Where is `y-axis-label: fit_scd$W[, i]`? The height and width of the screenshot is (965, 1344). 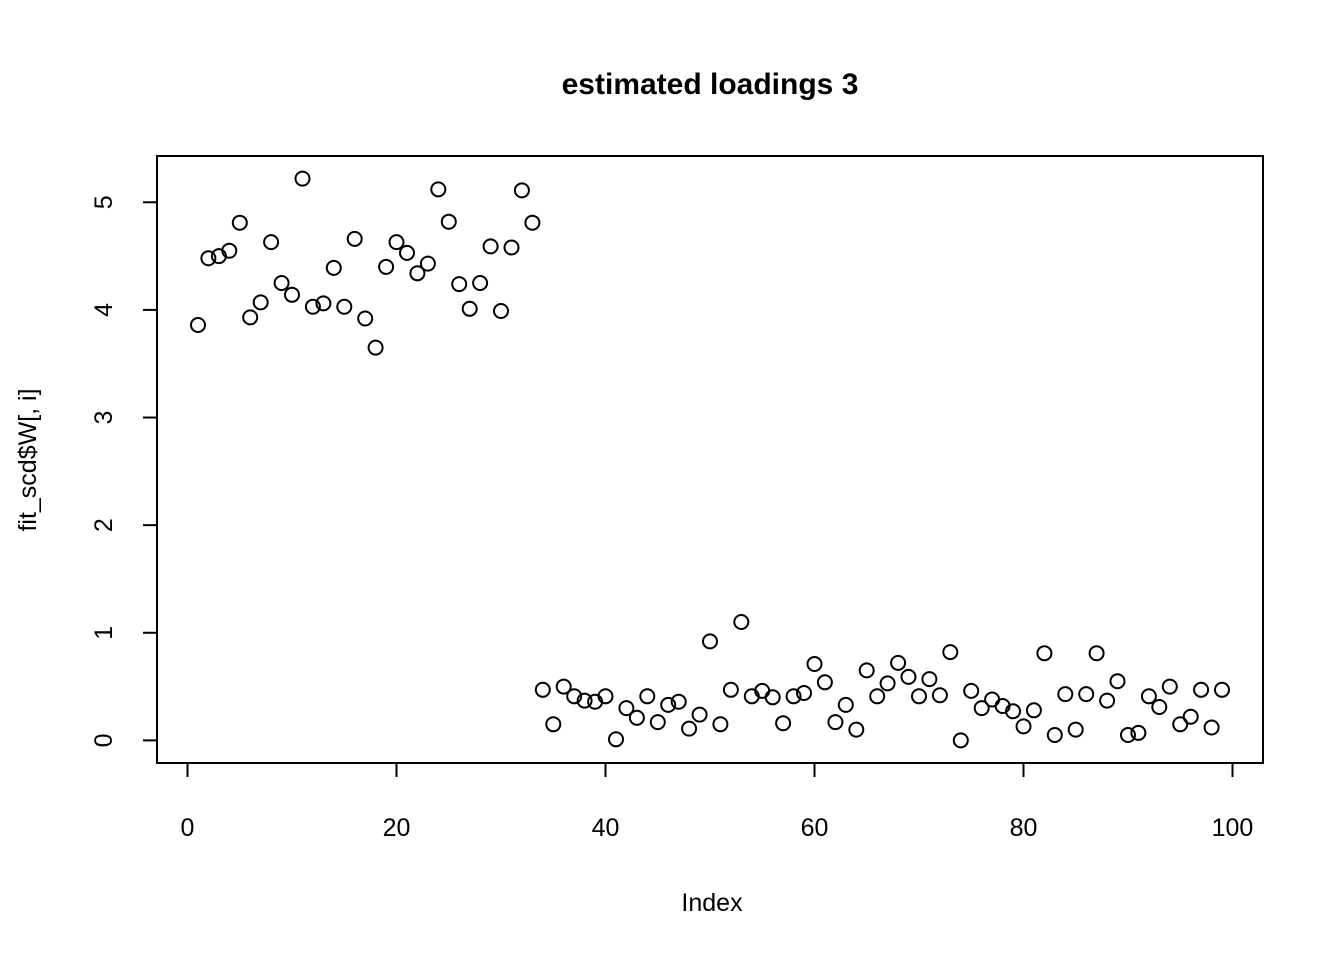 y-axis-label: fit_scd$W[, i] is located at coordinates (28, 459).